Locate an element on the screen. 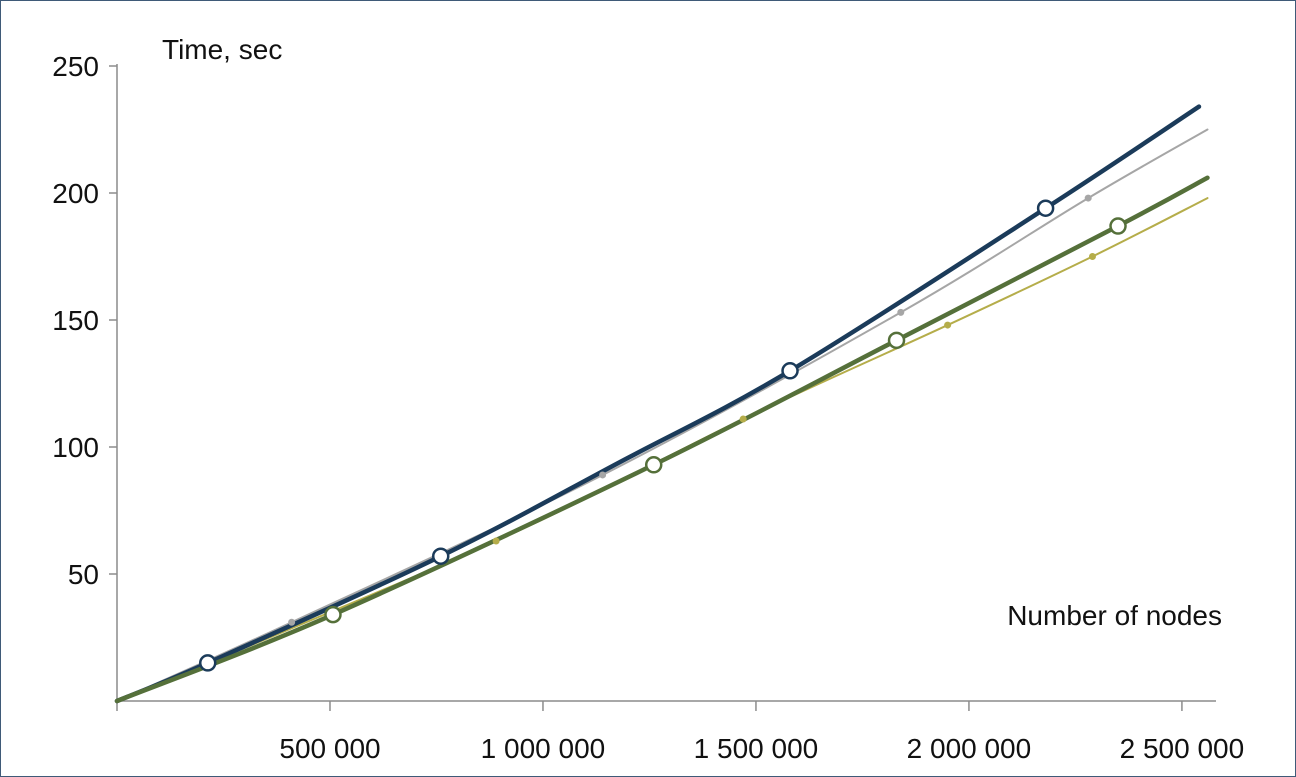 The image size is (1296, 777). x-tick-label: 1 000 000 is located at coordinates (543, 748).